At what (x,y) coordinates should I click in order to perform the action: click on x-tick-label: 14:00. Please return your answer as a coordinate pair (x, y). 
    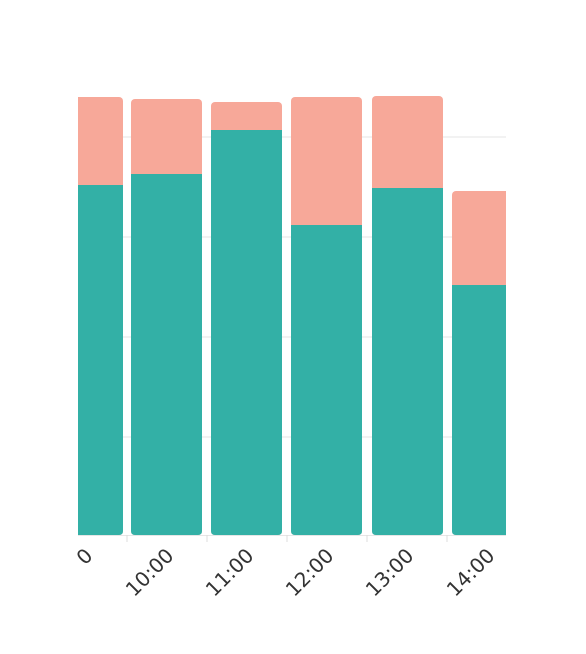
    Looking at the image, I should click on (471, 572).